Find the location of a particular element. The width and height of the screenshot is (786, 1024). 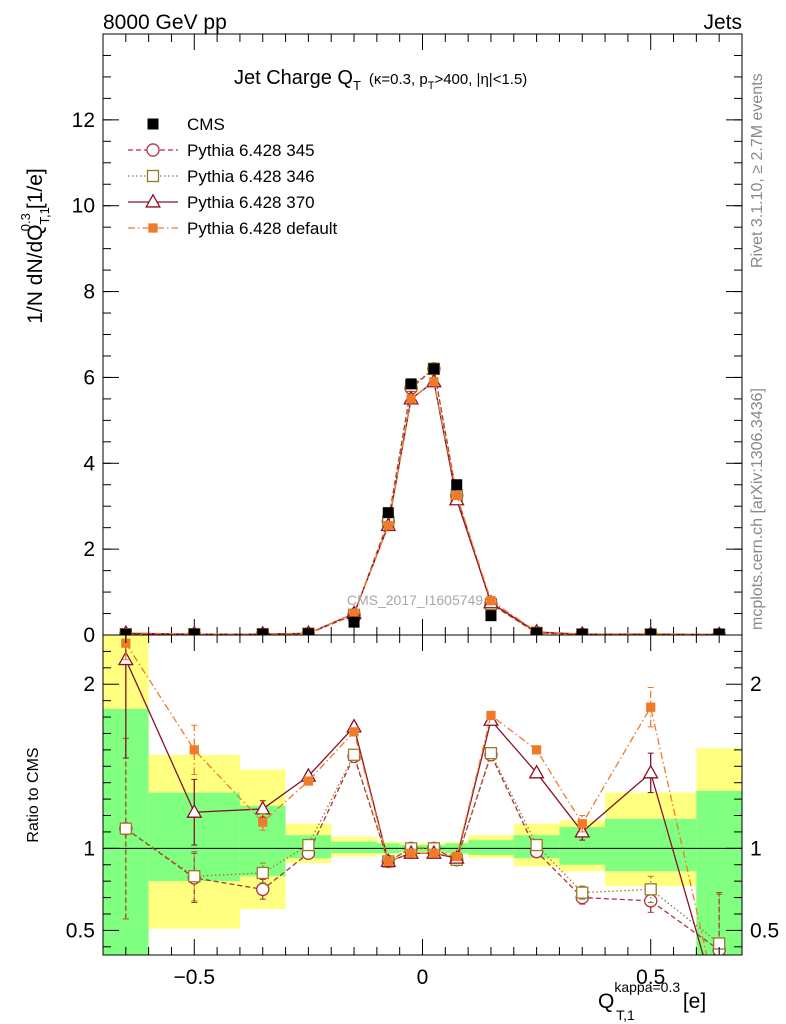

y-tick-label: 6 is located at coordinates (89, 377).